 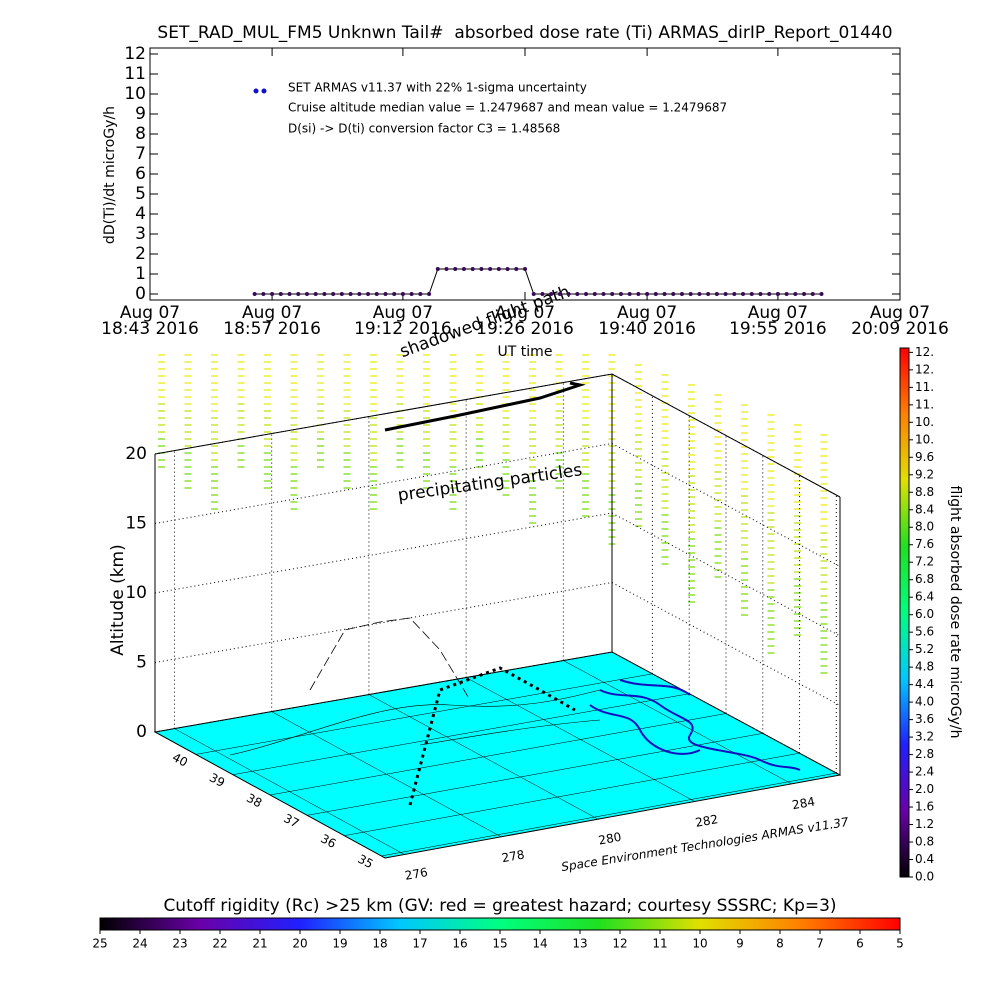 What do you see at coordinates (219, 944) in the screenshot?
I see `colorbar-tick-label: 22` at bounding box center [219, 944].